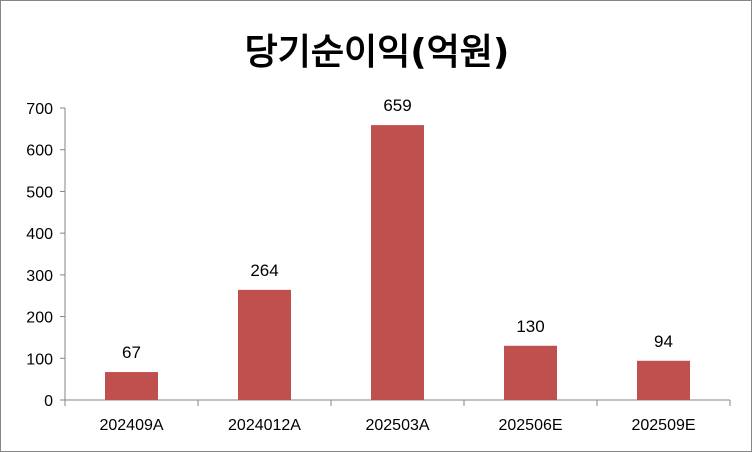 The image size is (752, 452). I want to click on x-tick-label: 202503A, so click(397, 425).